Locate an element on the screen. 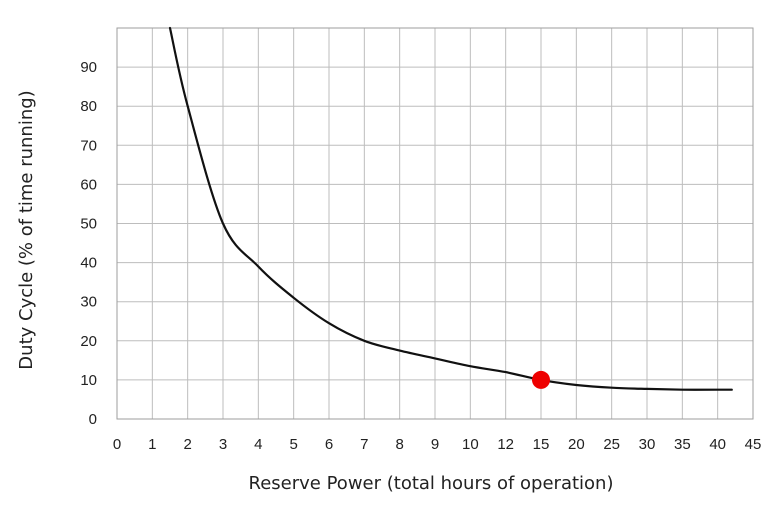 The height and width of the screenshot is (508, 779). y-tick-label: 0 is located at coordinates (93, 419).